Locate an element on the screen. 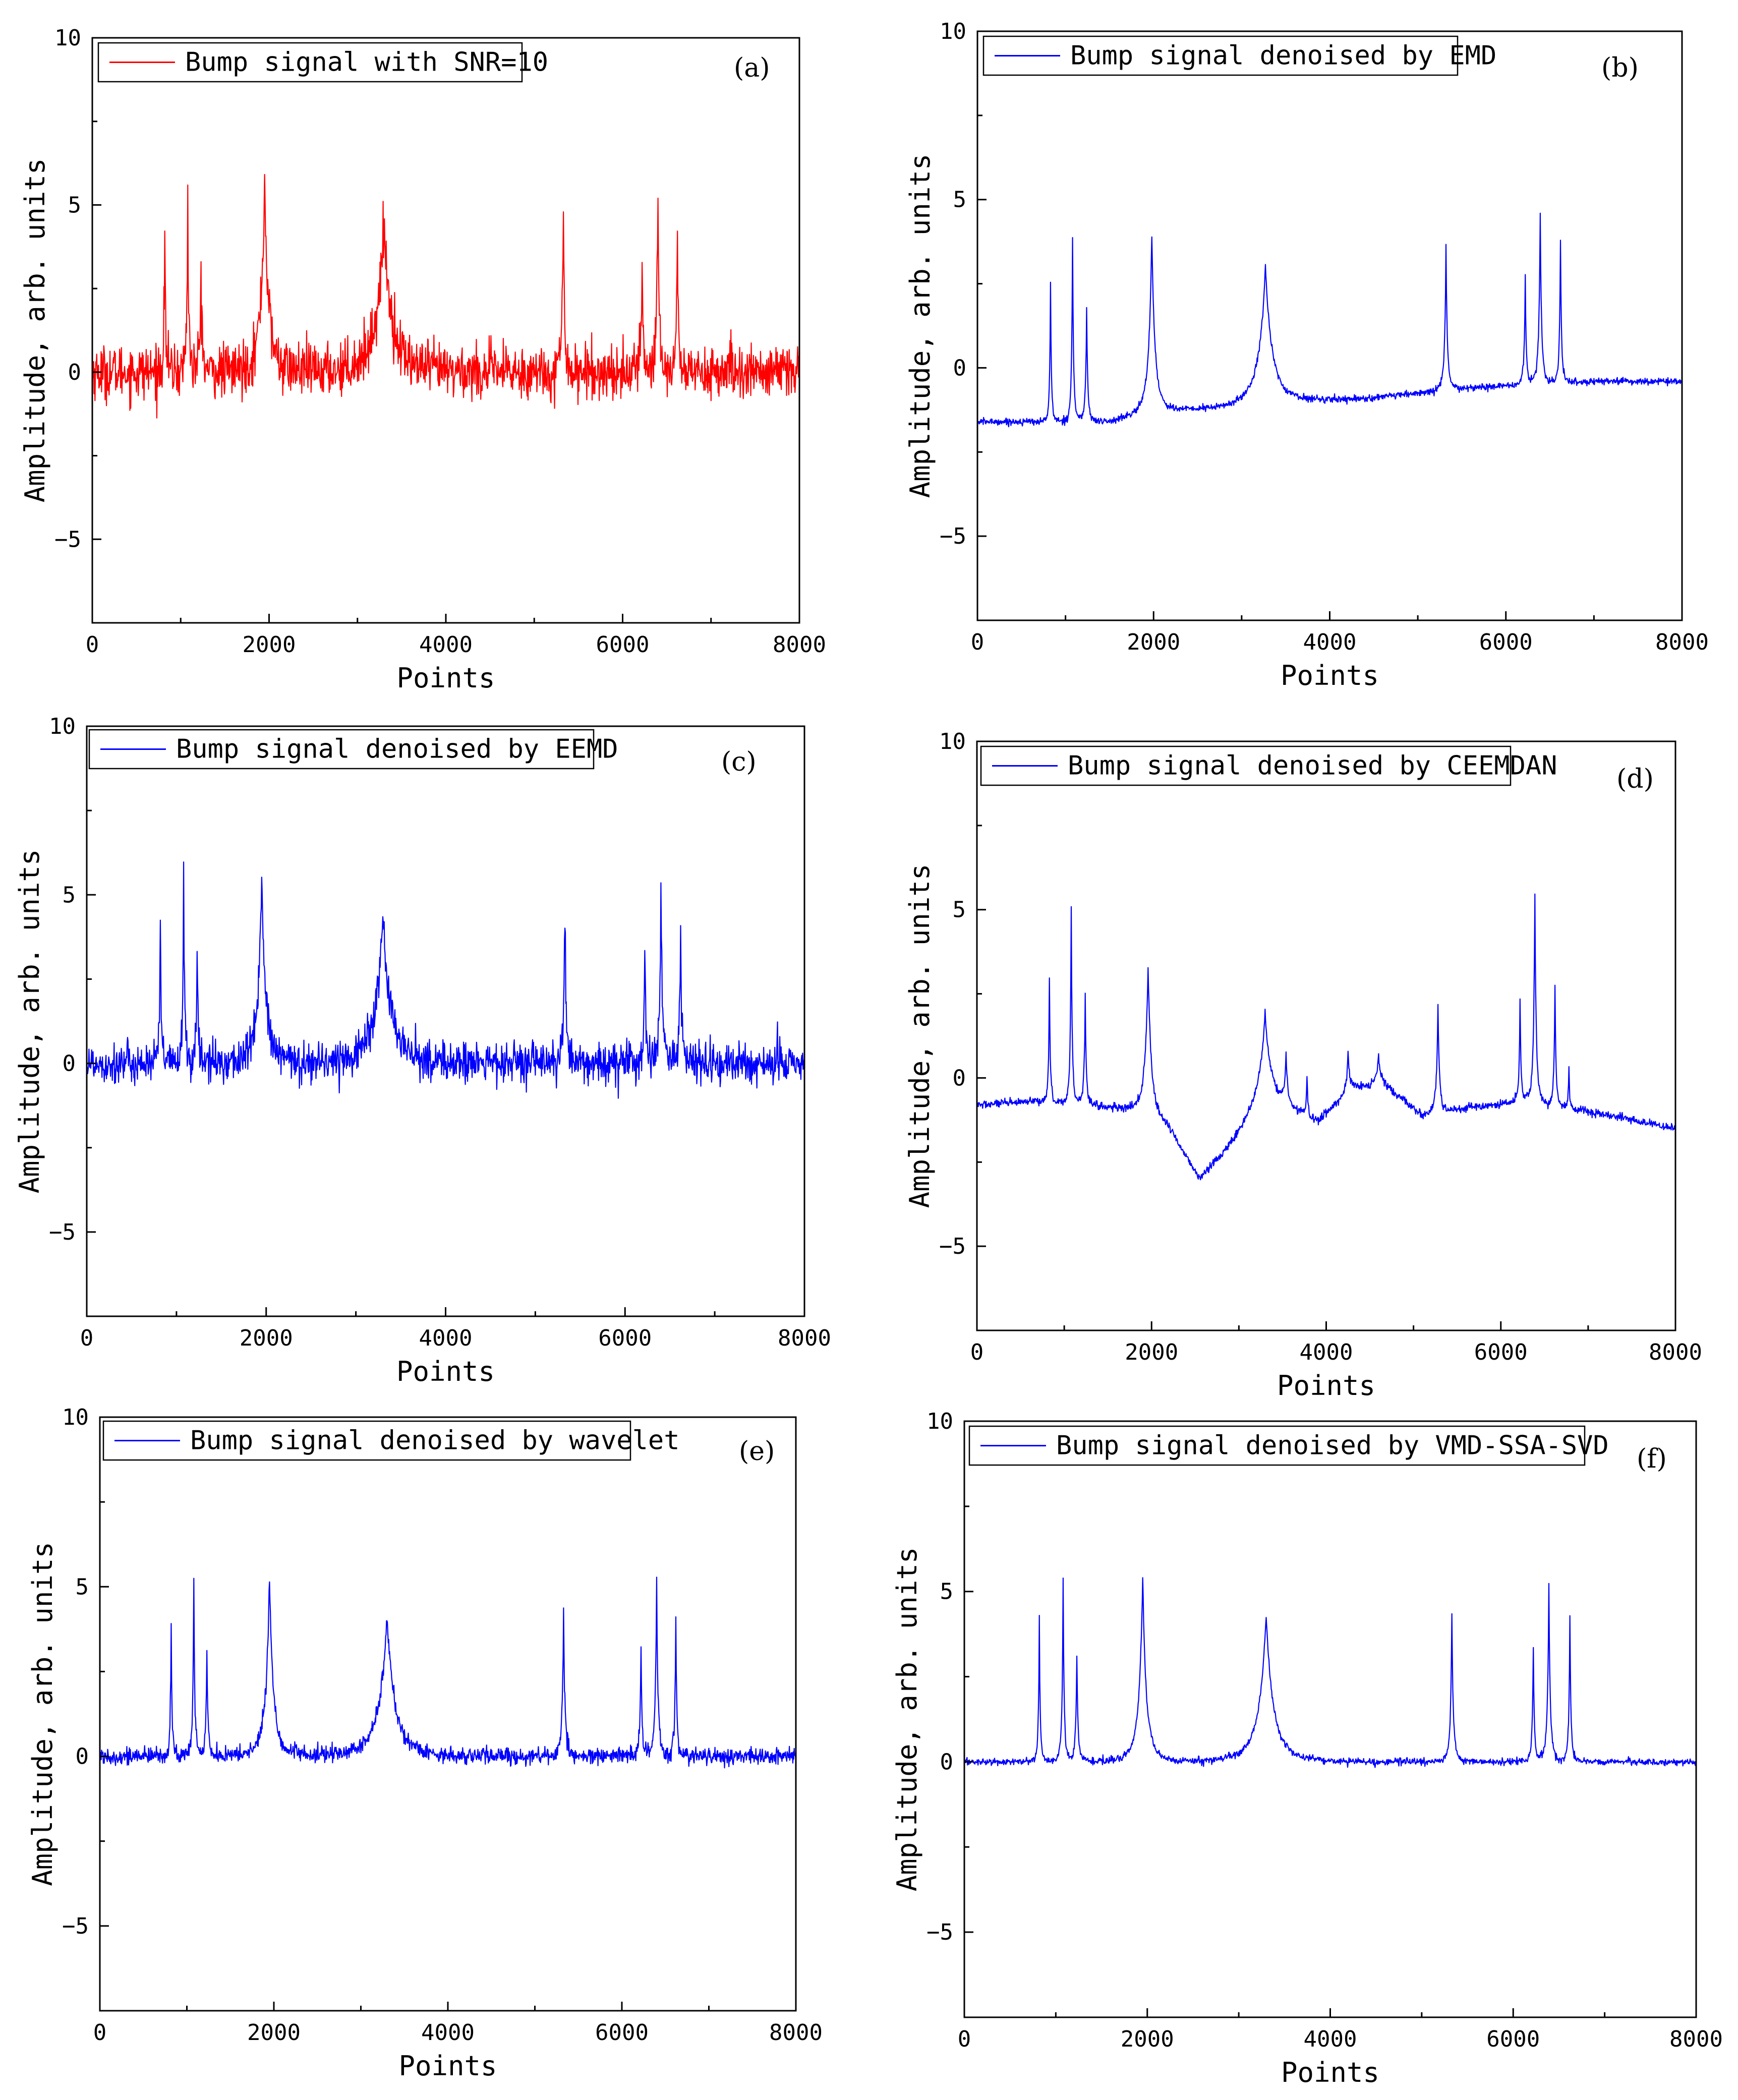 The height and width of the screenshot is (2100, 1738). legend-label: Bump signal denoised by EMD is located at coordinates (1283, 56).